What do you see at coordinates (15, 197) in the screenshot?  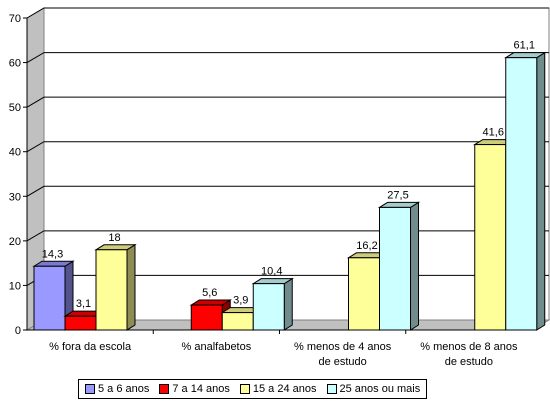 I see `y-tick-label: 30` at bounding box center [15, 197].